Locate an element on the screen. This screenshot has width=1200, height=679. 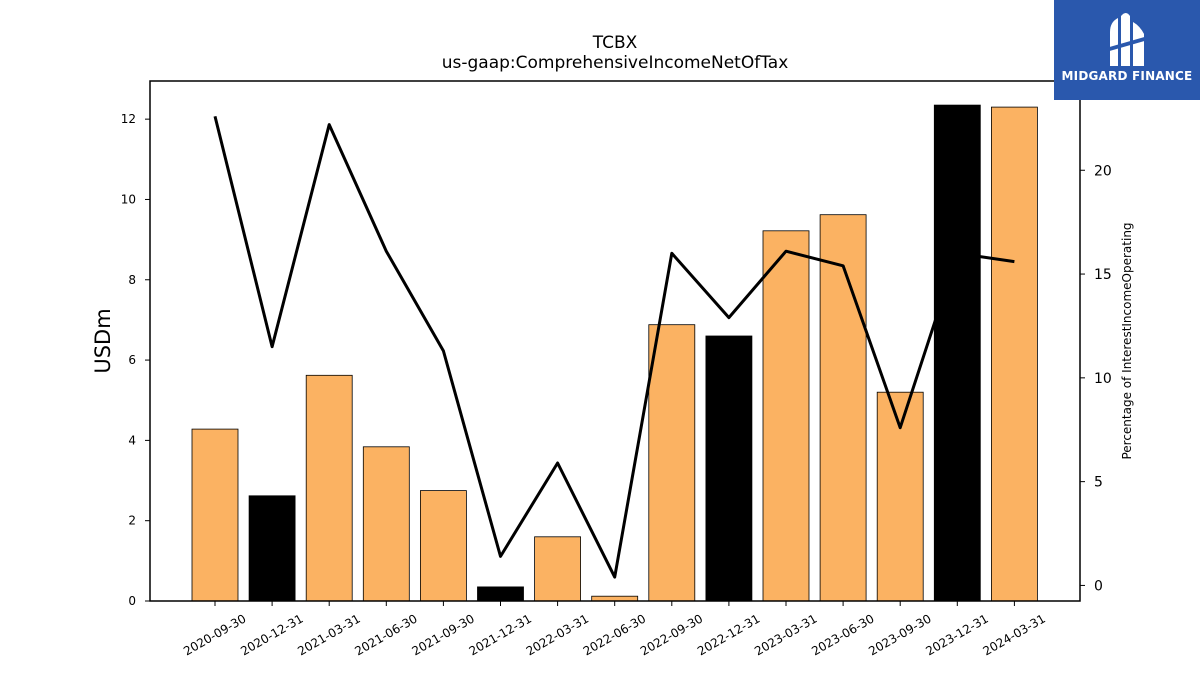
brand-name: MIDGARD FINANCE is located at coordinates (1127, 76).